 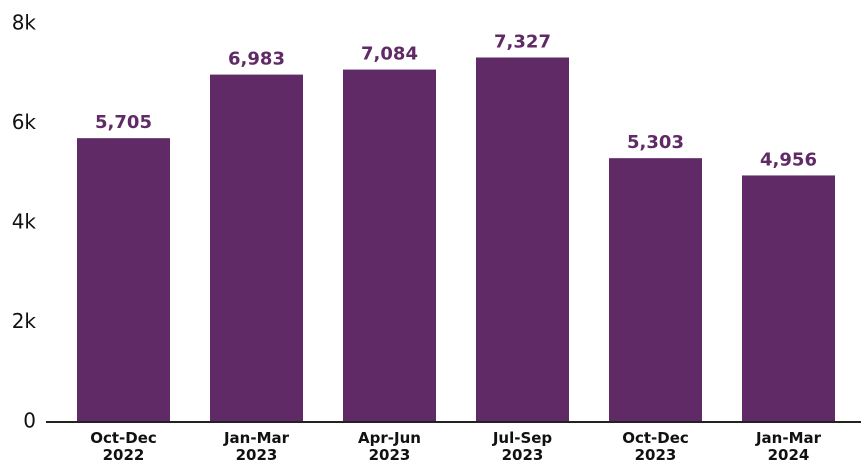 What do you see at coordinates (522, 438) in the screenshot?
I see `x-category-period: Jul-Sep` at bounding box center [522, 438].